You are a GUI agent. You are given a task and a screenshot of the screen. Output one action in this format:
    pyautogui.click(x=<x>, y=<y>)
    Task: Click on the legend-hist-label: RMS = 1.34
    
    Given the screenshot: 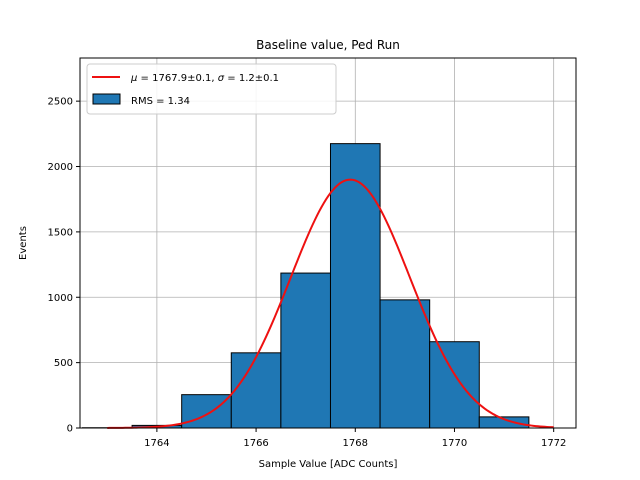 What is the action you would take?
    pyautogui.click(x=160, y=101)
    